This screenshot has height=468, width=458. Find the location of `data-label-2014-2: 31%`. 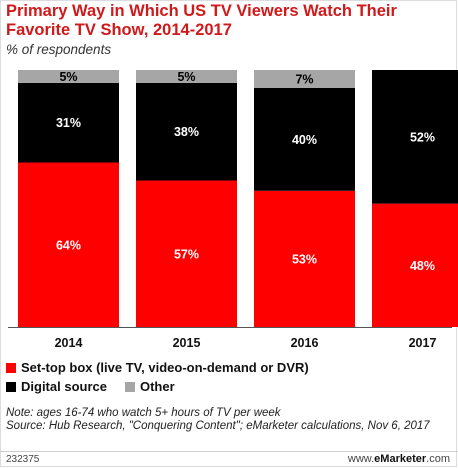

data-label-2014-2: 31% is located at coordinates (68, 123).